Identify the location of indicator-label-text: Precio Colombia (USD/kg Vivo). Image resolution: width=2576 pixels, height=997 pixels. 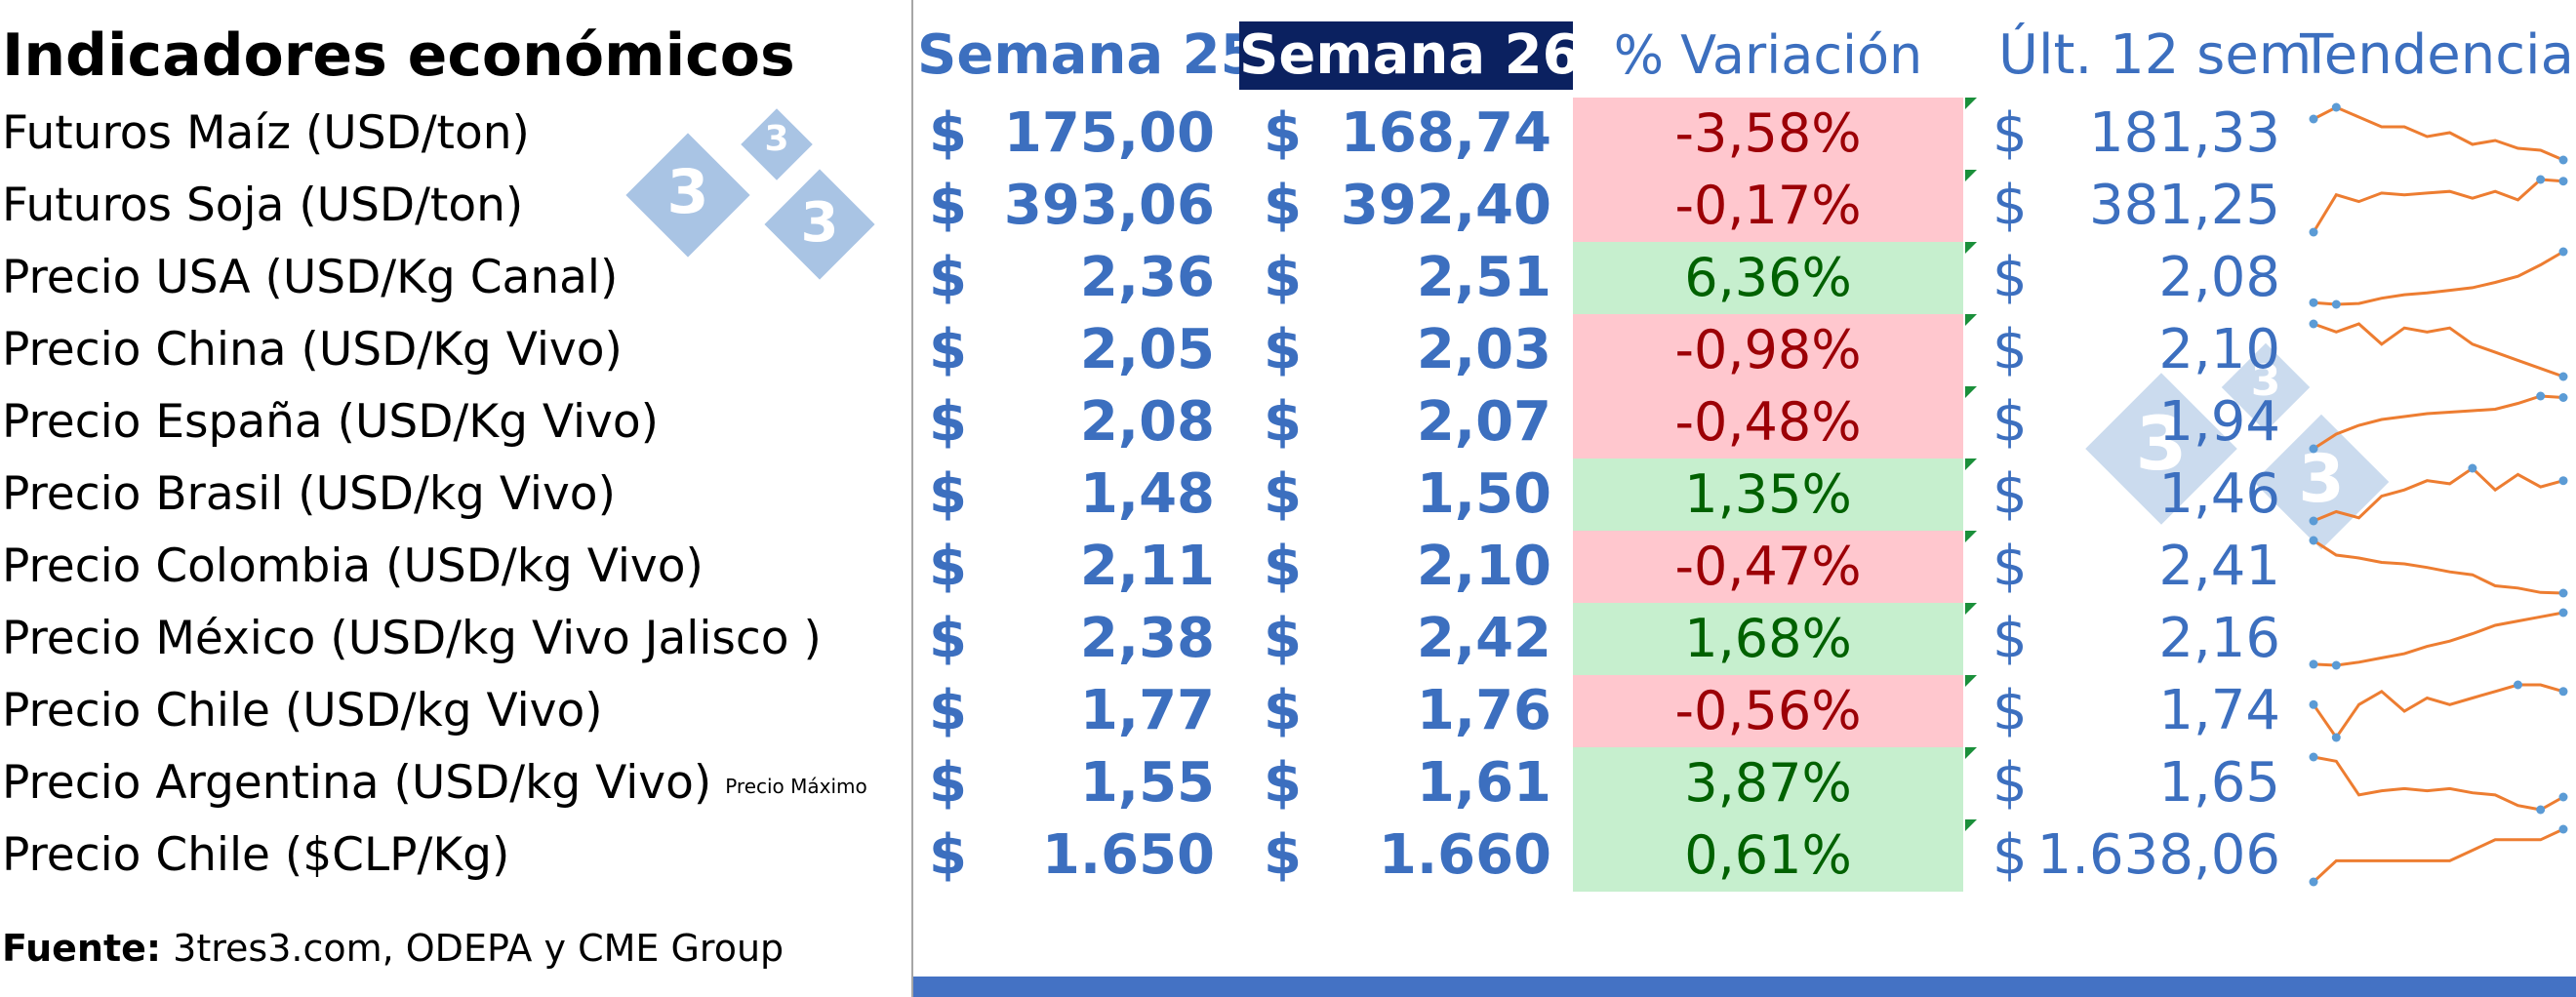
(353, 566).